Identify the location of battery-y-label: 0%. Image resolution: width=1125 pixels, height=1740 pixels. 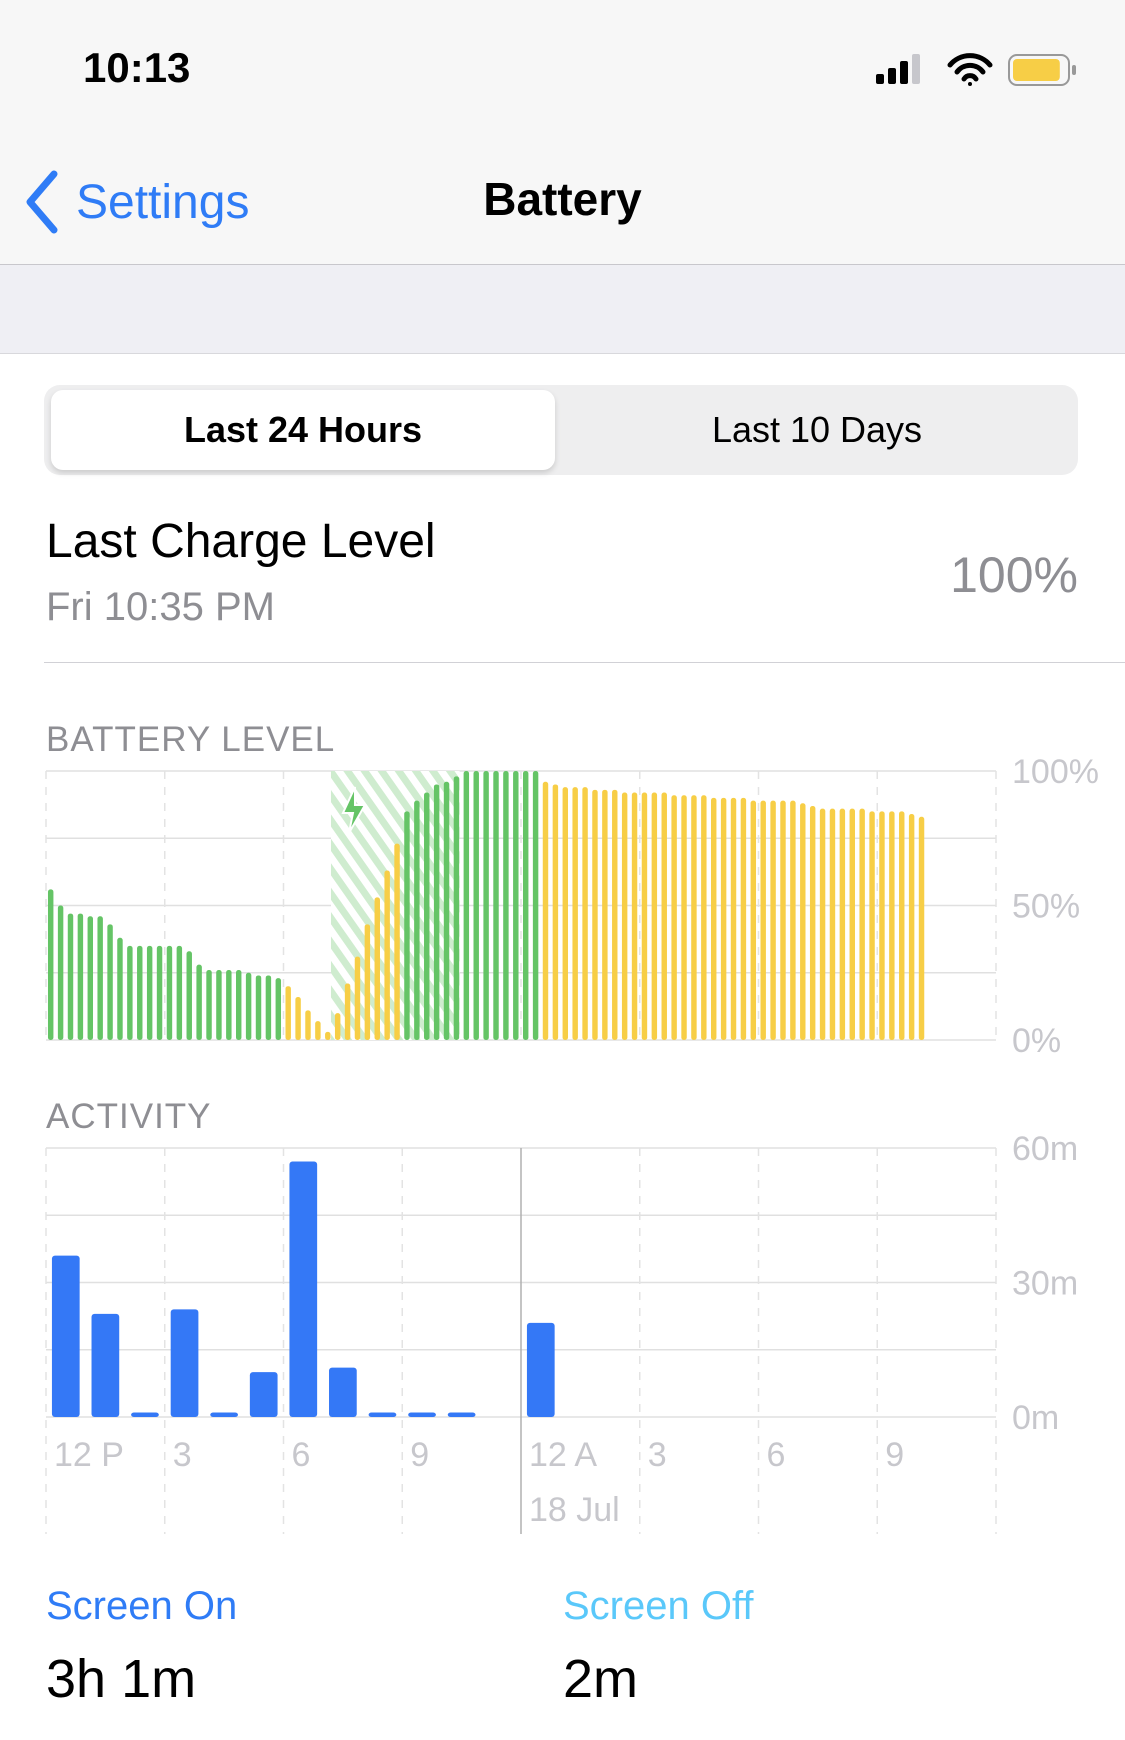
(1036, 1041).